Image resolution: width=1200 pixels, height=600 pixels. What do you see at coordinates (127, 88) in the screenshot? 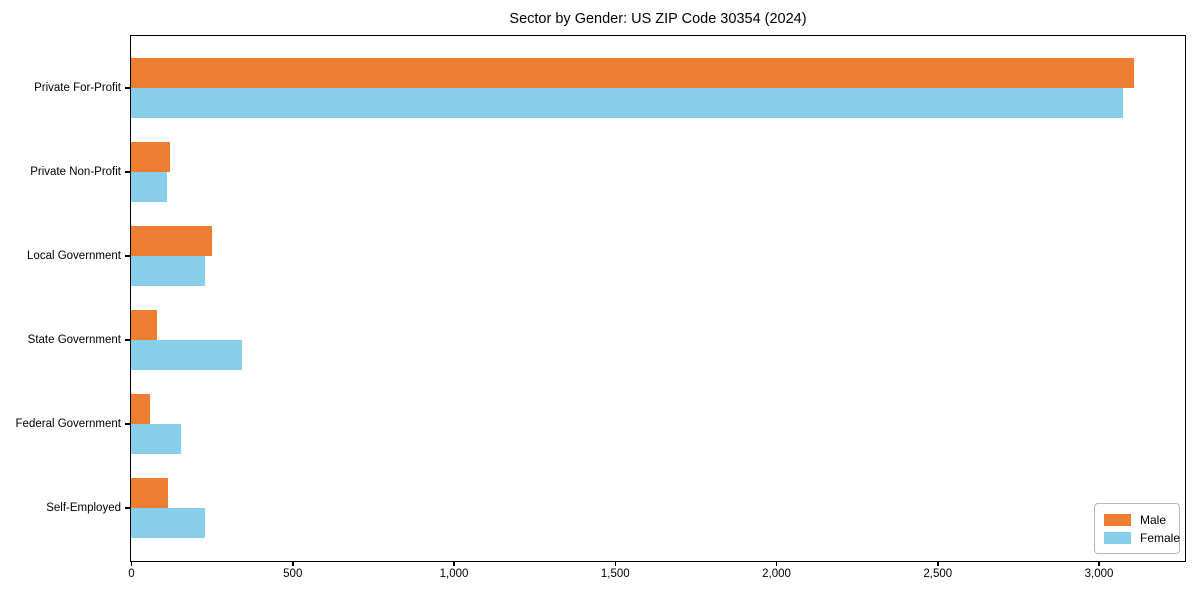
I see `y-tick-private-for-profit` at bounding box center [127, 88].